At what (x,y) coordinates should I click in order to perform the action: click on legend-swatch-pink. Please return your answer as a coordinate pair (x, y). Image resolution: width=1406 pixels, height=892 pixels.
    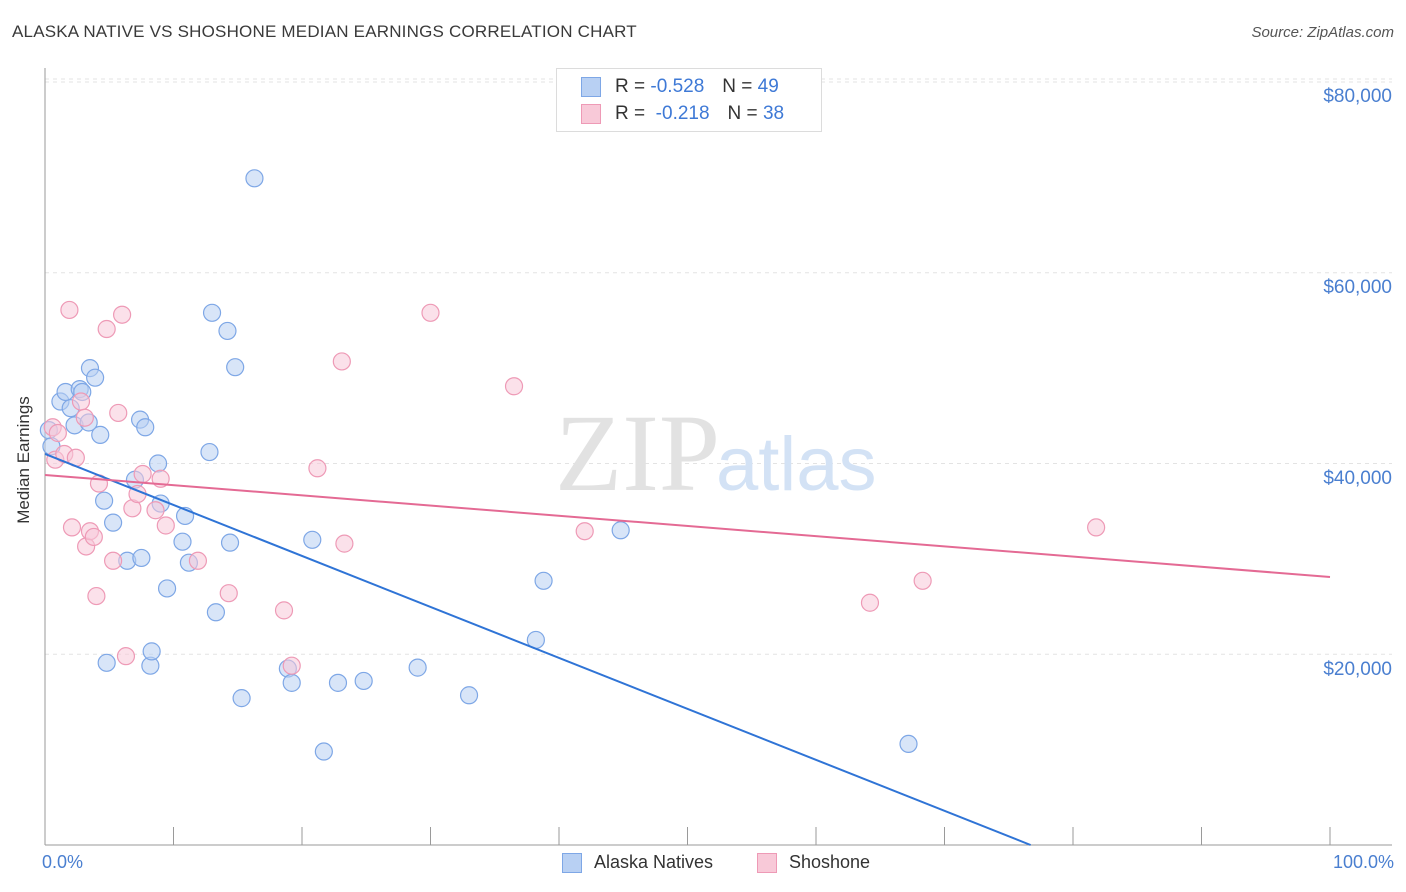
    Looking at the image, I should click on (767, 862).